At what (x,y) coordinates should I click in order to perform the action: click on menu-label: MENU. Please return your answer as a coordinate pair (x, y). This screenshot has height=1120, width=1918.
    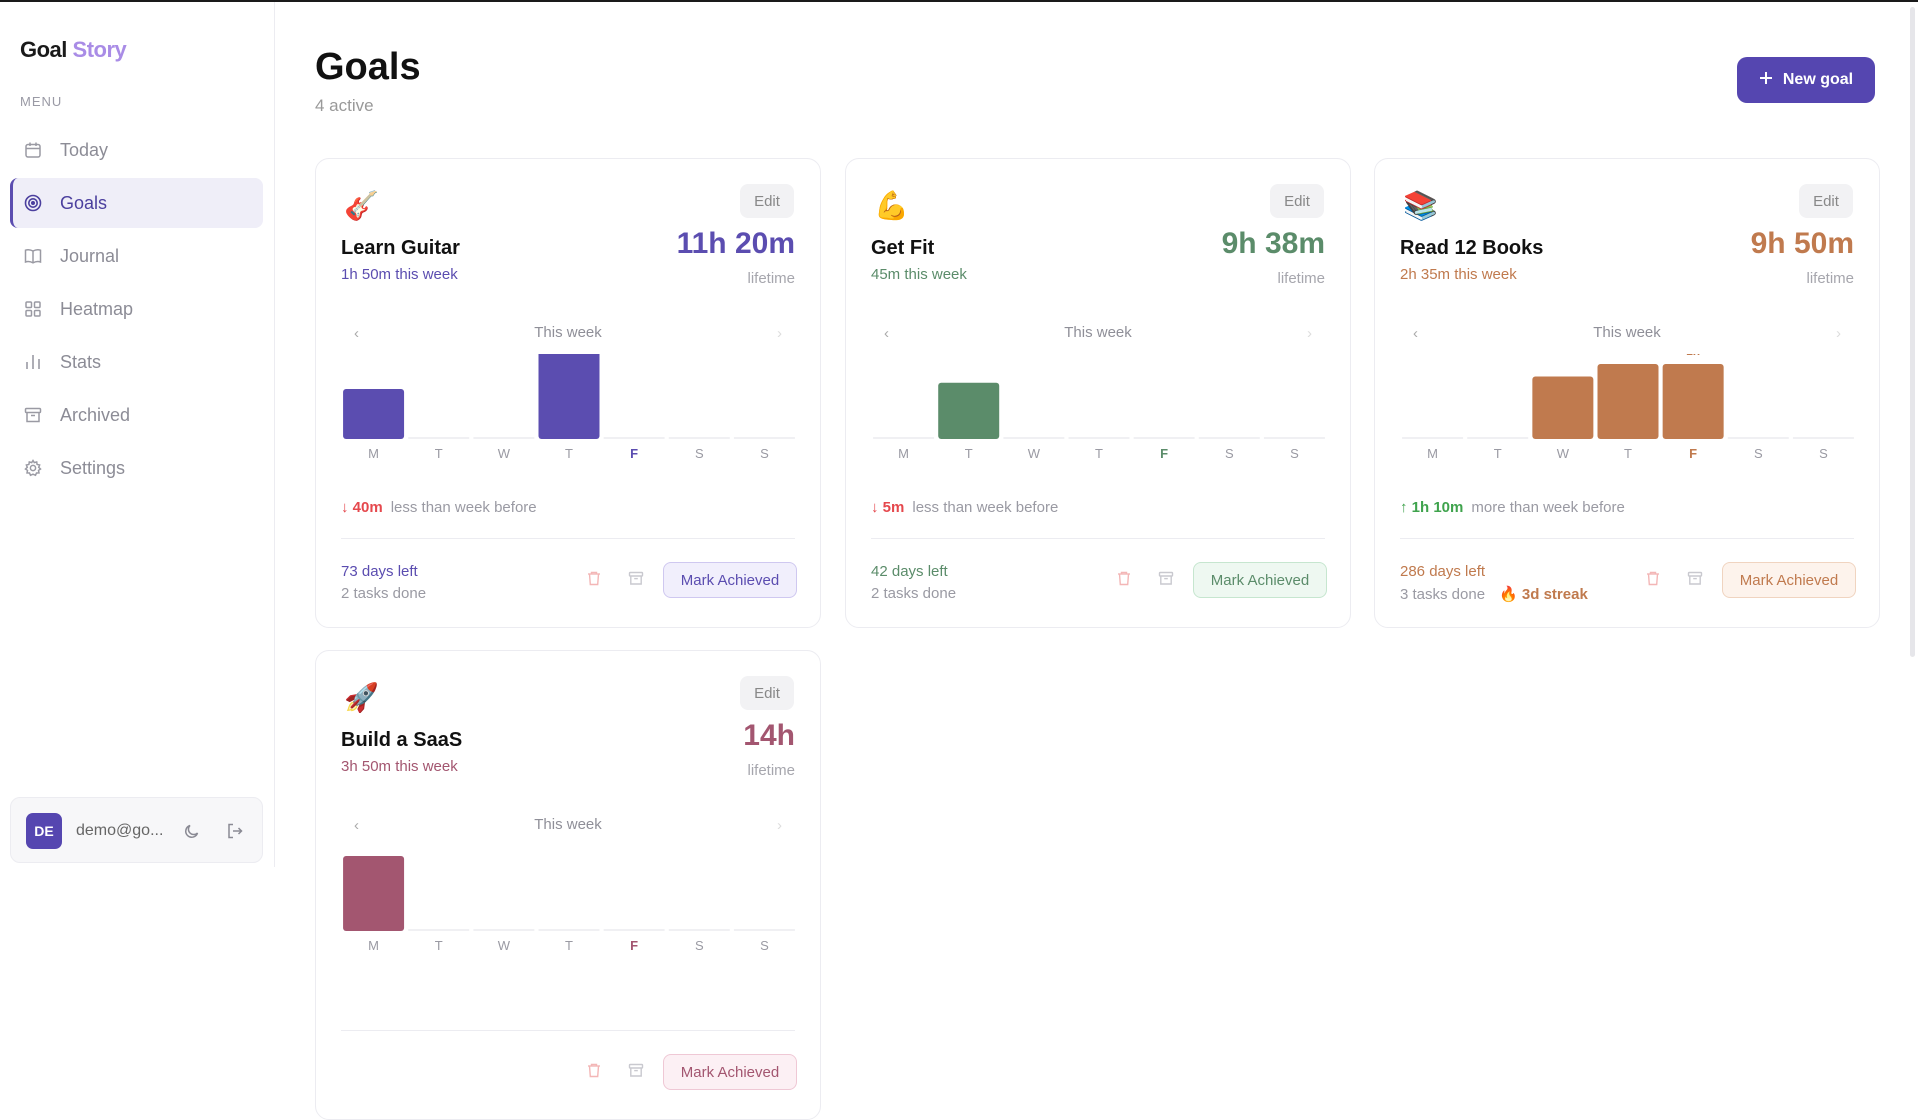
    Looking at the image, I should click on (41, 101).